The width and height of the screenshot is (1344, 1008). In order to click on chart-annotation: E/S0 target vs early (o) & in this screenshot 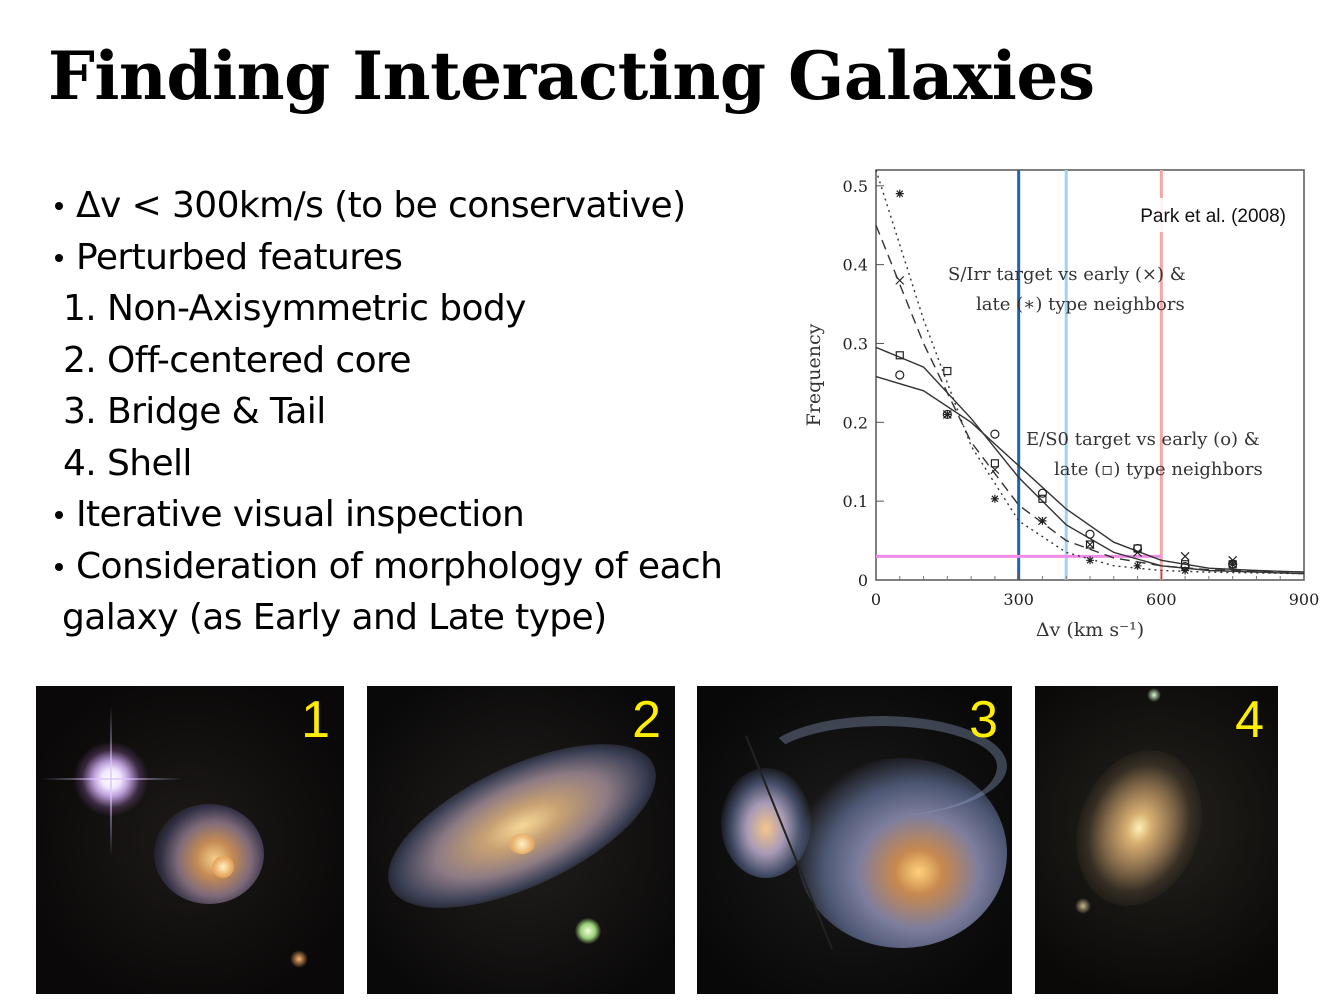, I will do `click(1143, 439)`.